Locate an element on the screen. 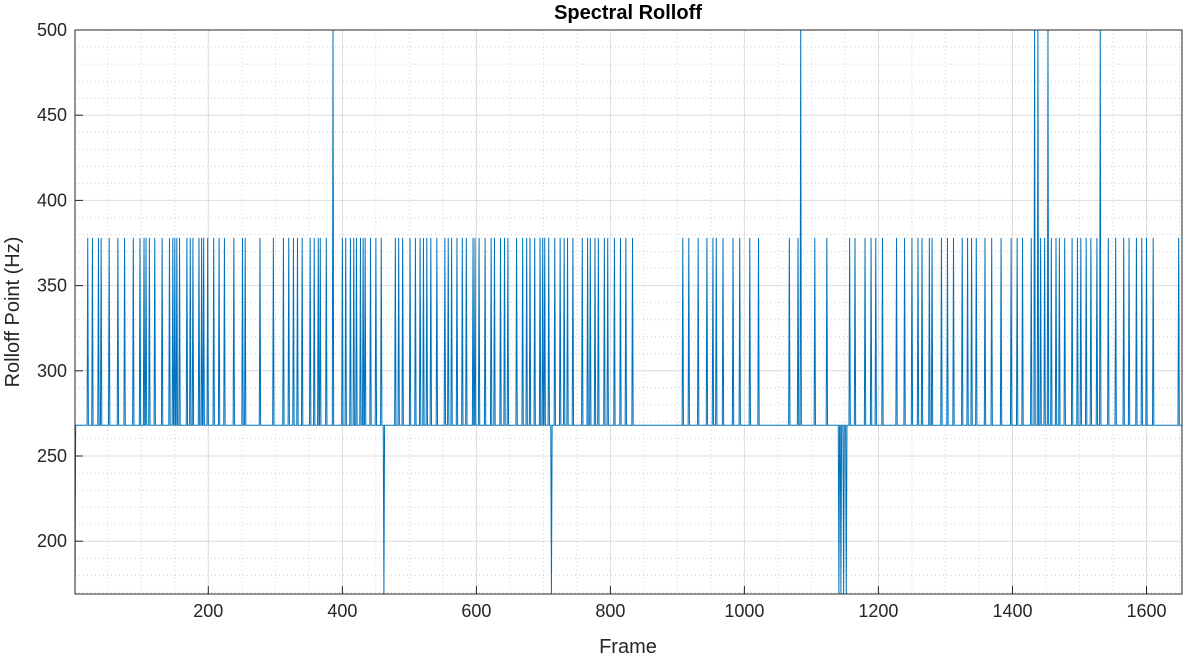 This screenshot has height=662, width=1184. x-tick-label: 1600 is located at coordinates (1146, 611).